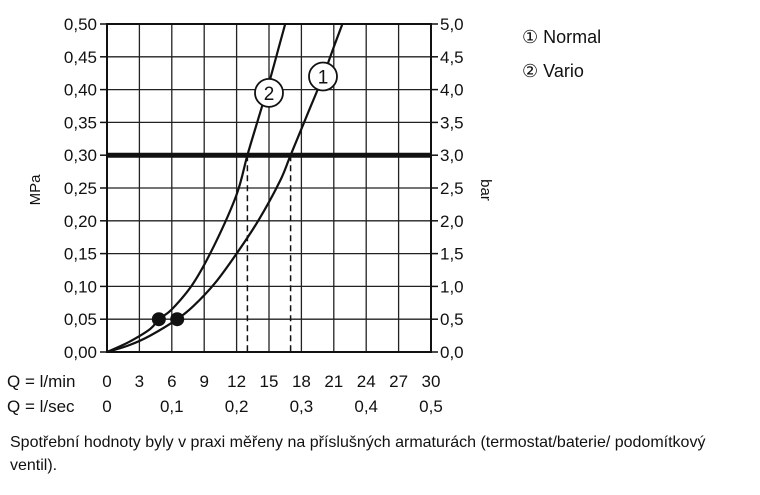 The height and width of the screenshot is (495, 760). Describe the element at coordinates (80, 352) in the screenshot. I see `y-left-tick-label: 0,00` at that location.